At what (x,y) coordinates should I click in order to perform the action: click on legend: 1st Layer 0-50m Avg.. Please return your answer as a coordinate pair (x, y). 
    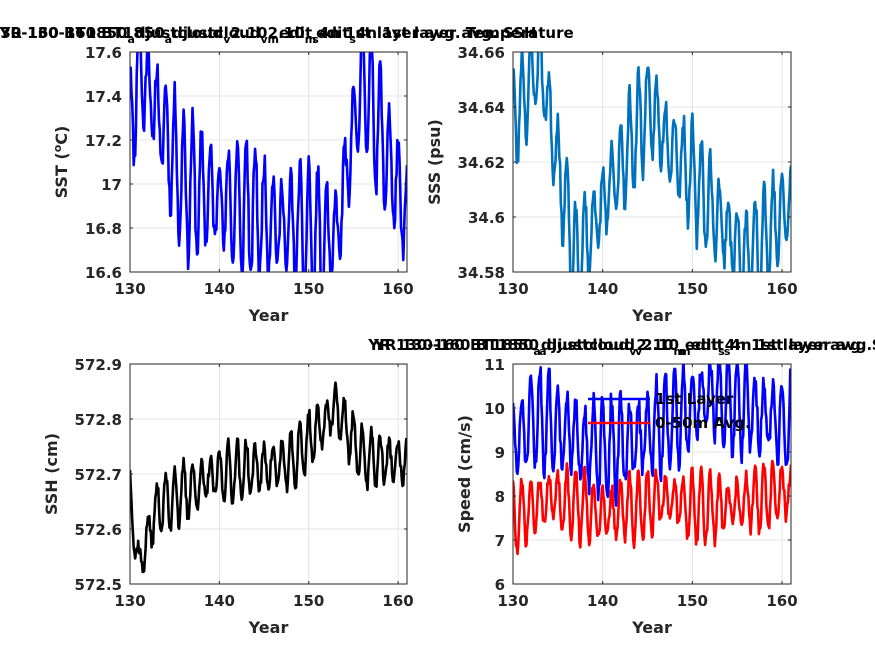
    Looking at the image, I should click on (669, 411).